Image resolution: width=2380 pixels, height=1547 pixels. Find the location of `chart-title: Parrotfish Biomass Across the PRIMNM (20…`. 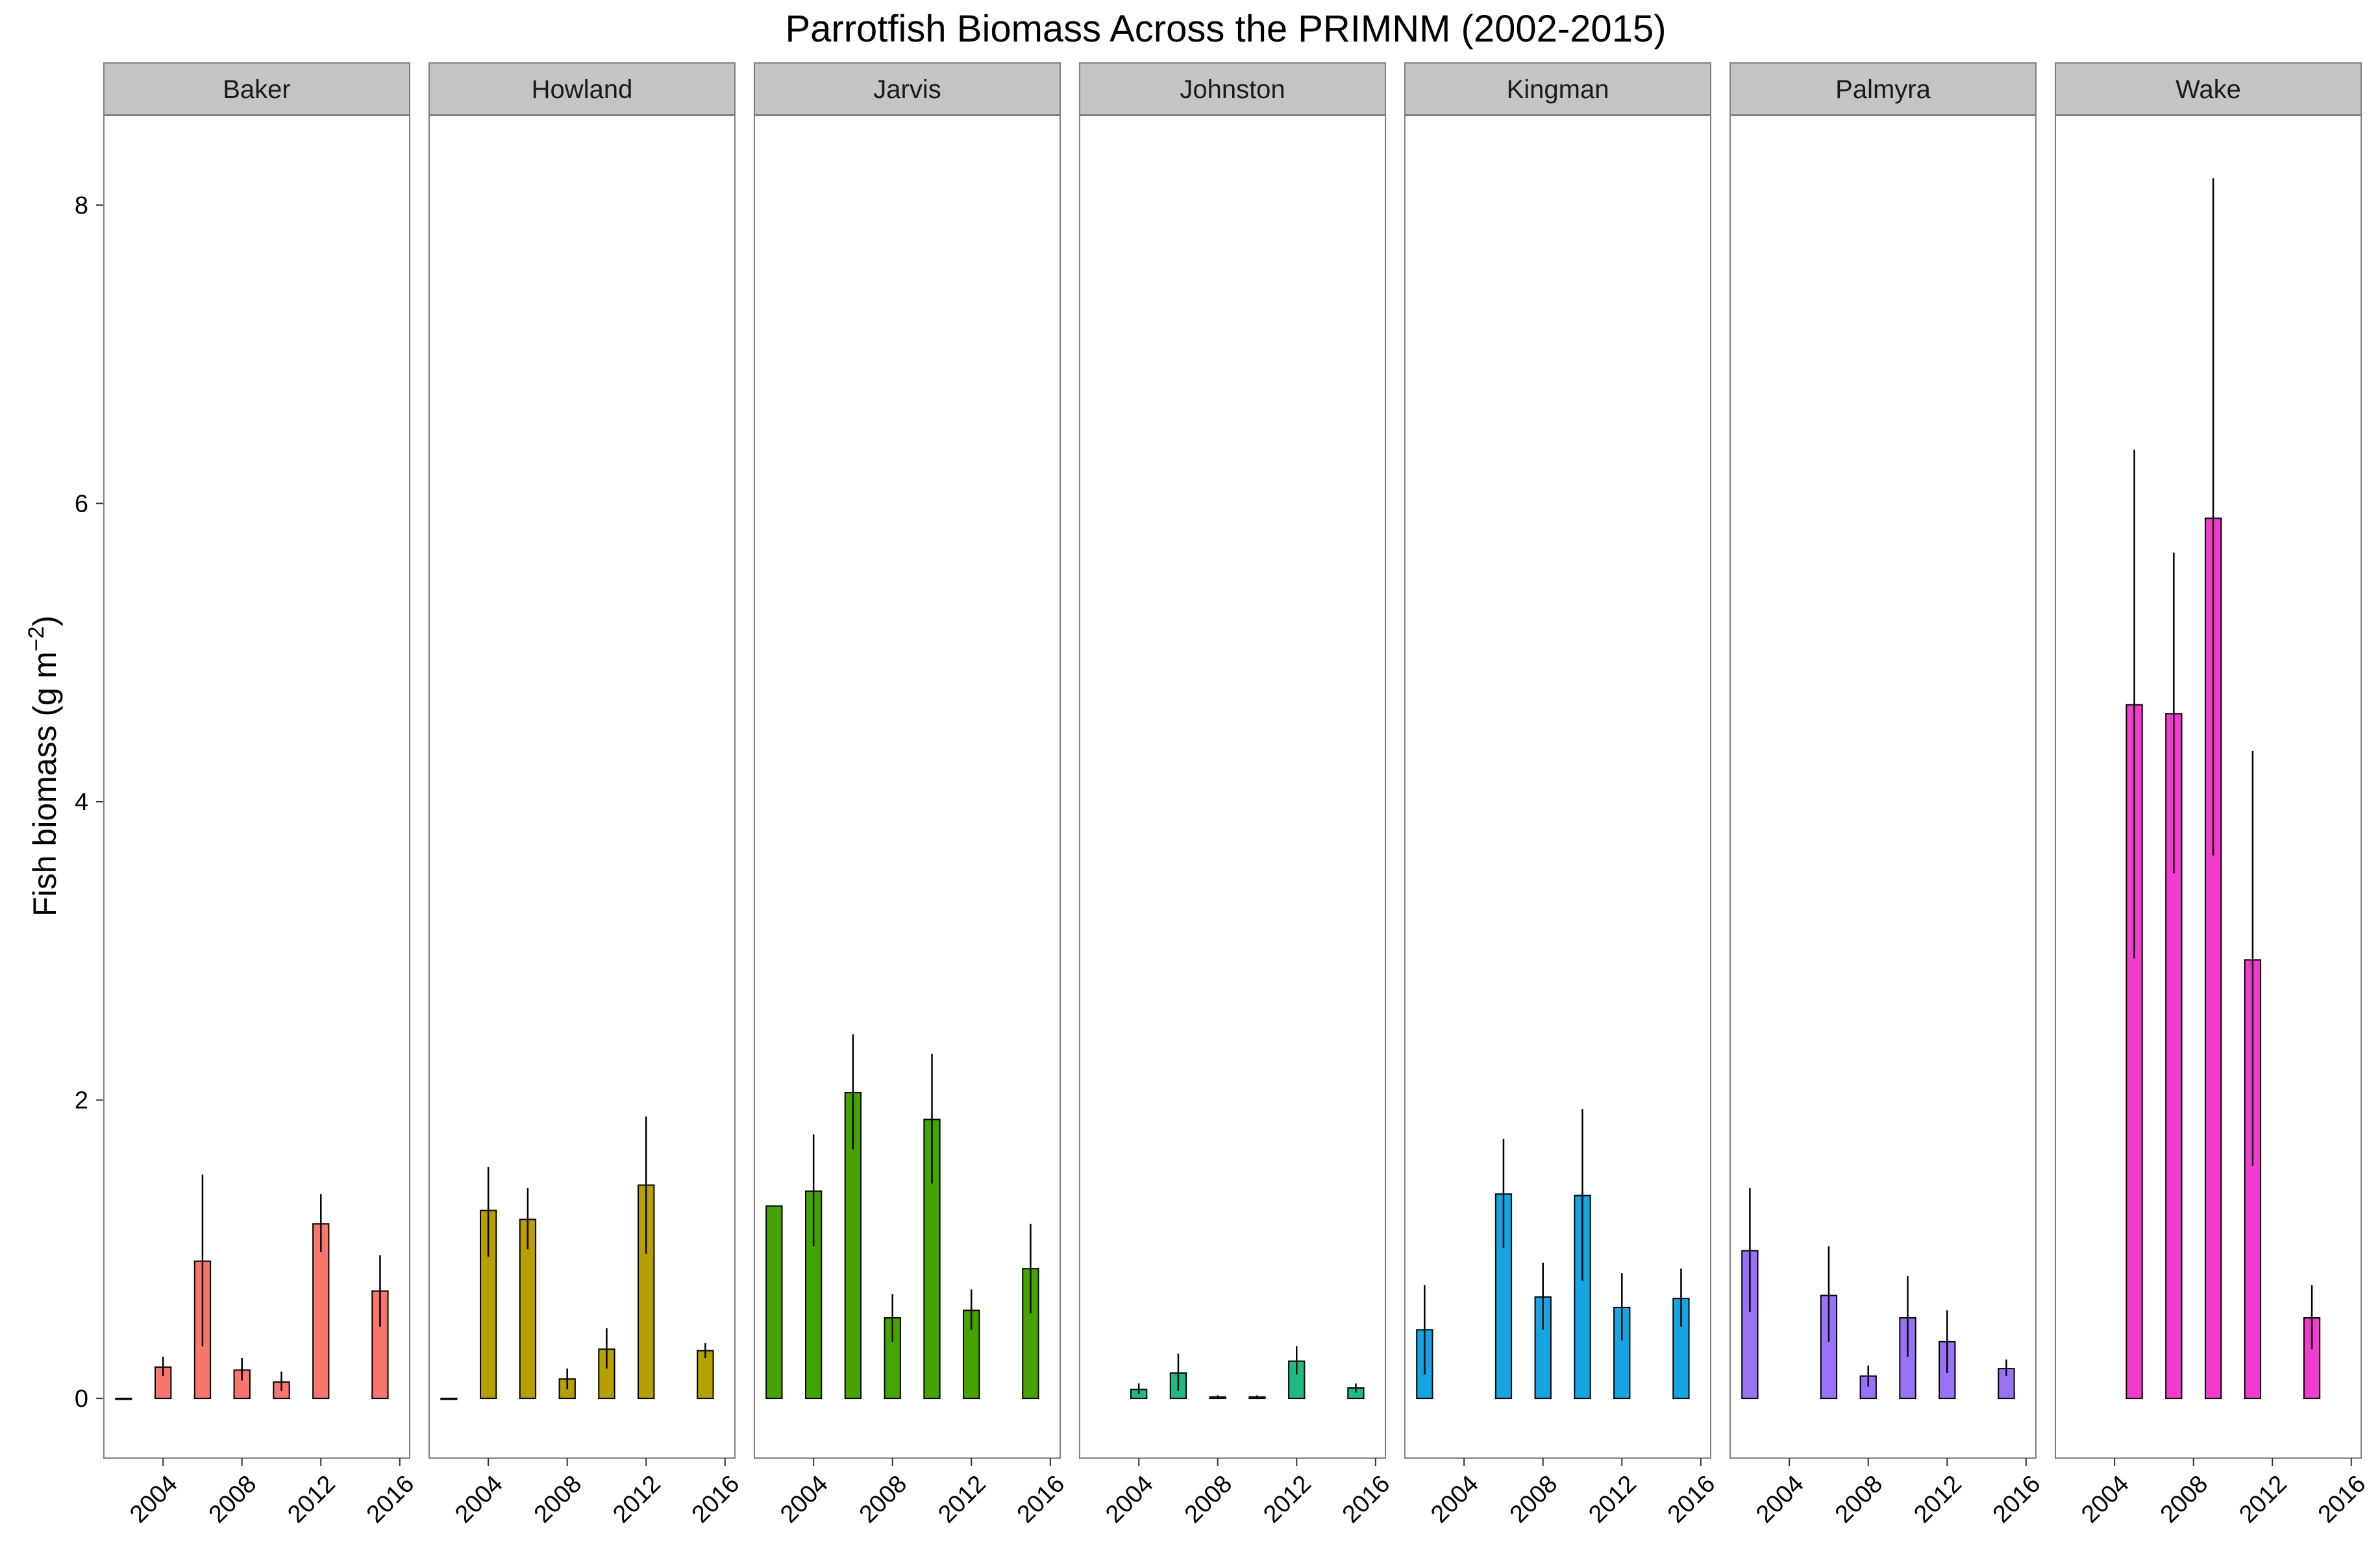

chart-title: Parrotfish Biomass Across the PRIMNM (20… is located at coordinates (1225, 29).